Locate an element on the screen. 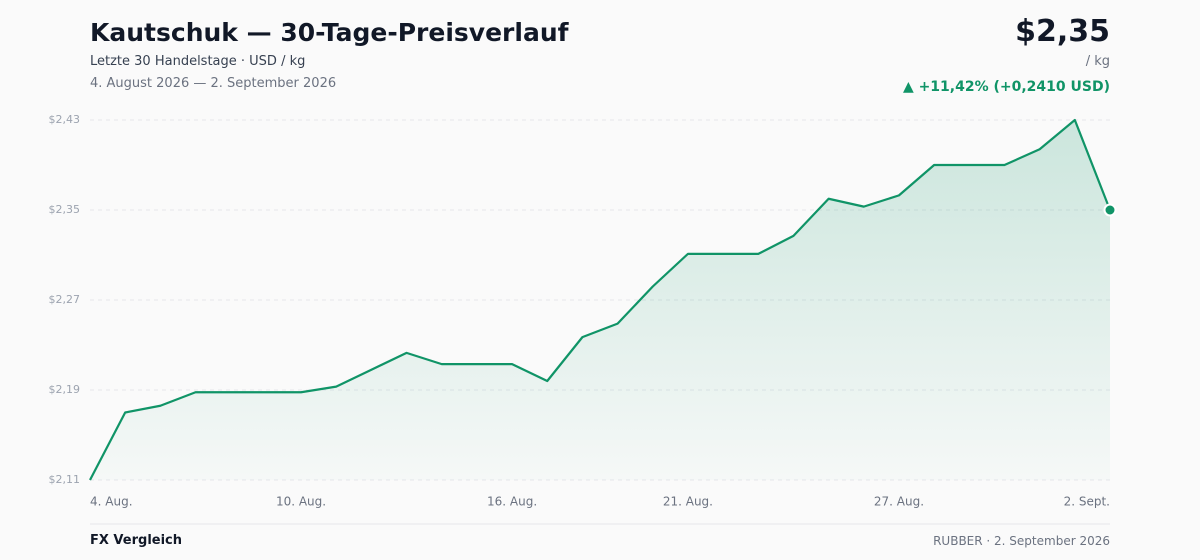 The image size is (1200, 560). unit: / kg is located at coordinates (1097, 61).